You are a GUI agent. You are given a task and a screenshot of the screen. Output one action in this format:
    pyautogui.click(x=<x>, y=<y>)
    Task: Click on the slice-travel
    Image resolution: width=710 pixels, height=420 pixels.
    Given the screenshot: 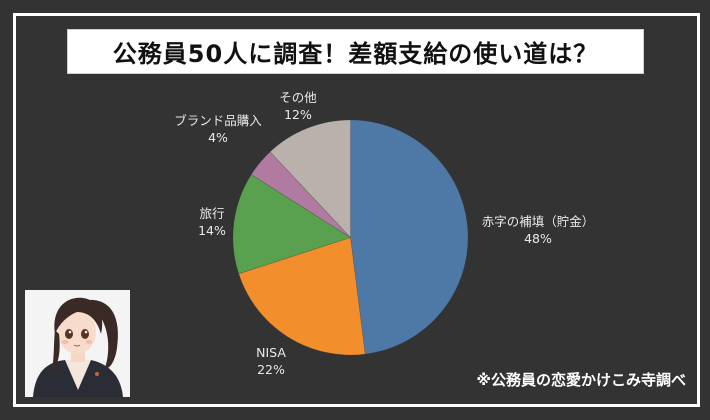 What is the action you would take?
    pyautogui.click(x=292, y=224)
    